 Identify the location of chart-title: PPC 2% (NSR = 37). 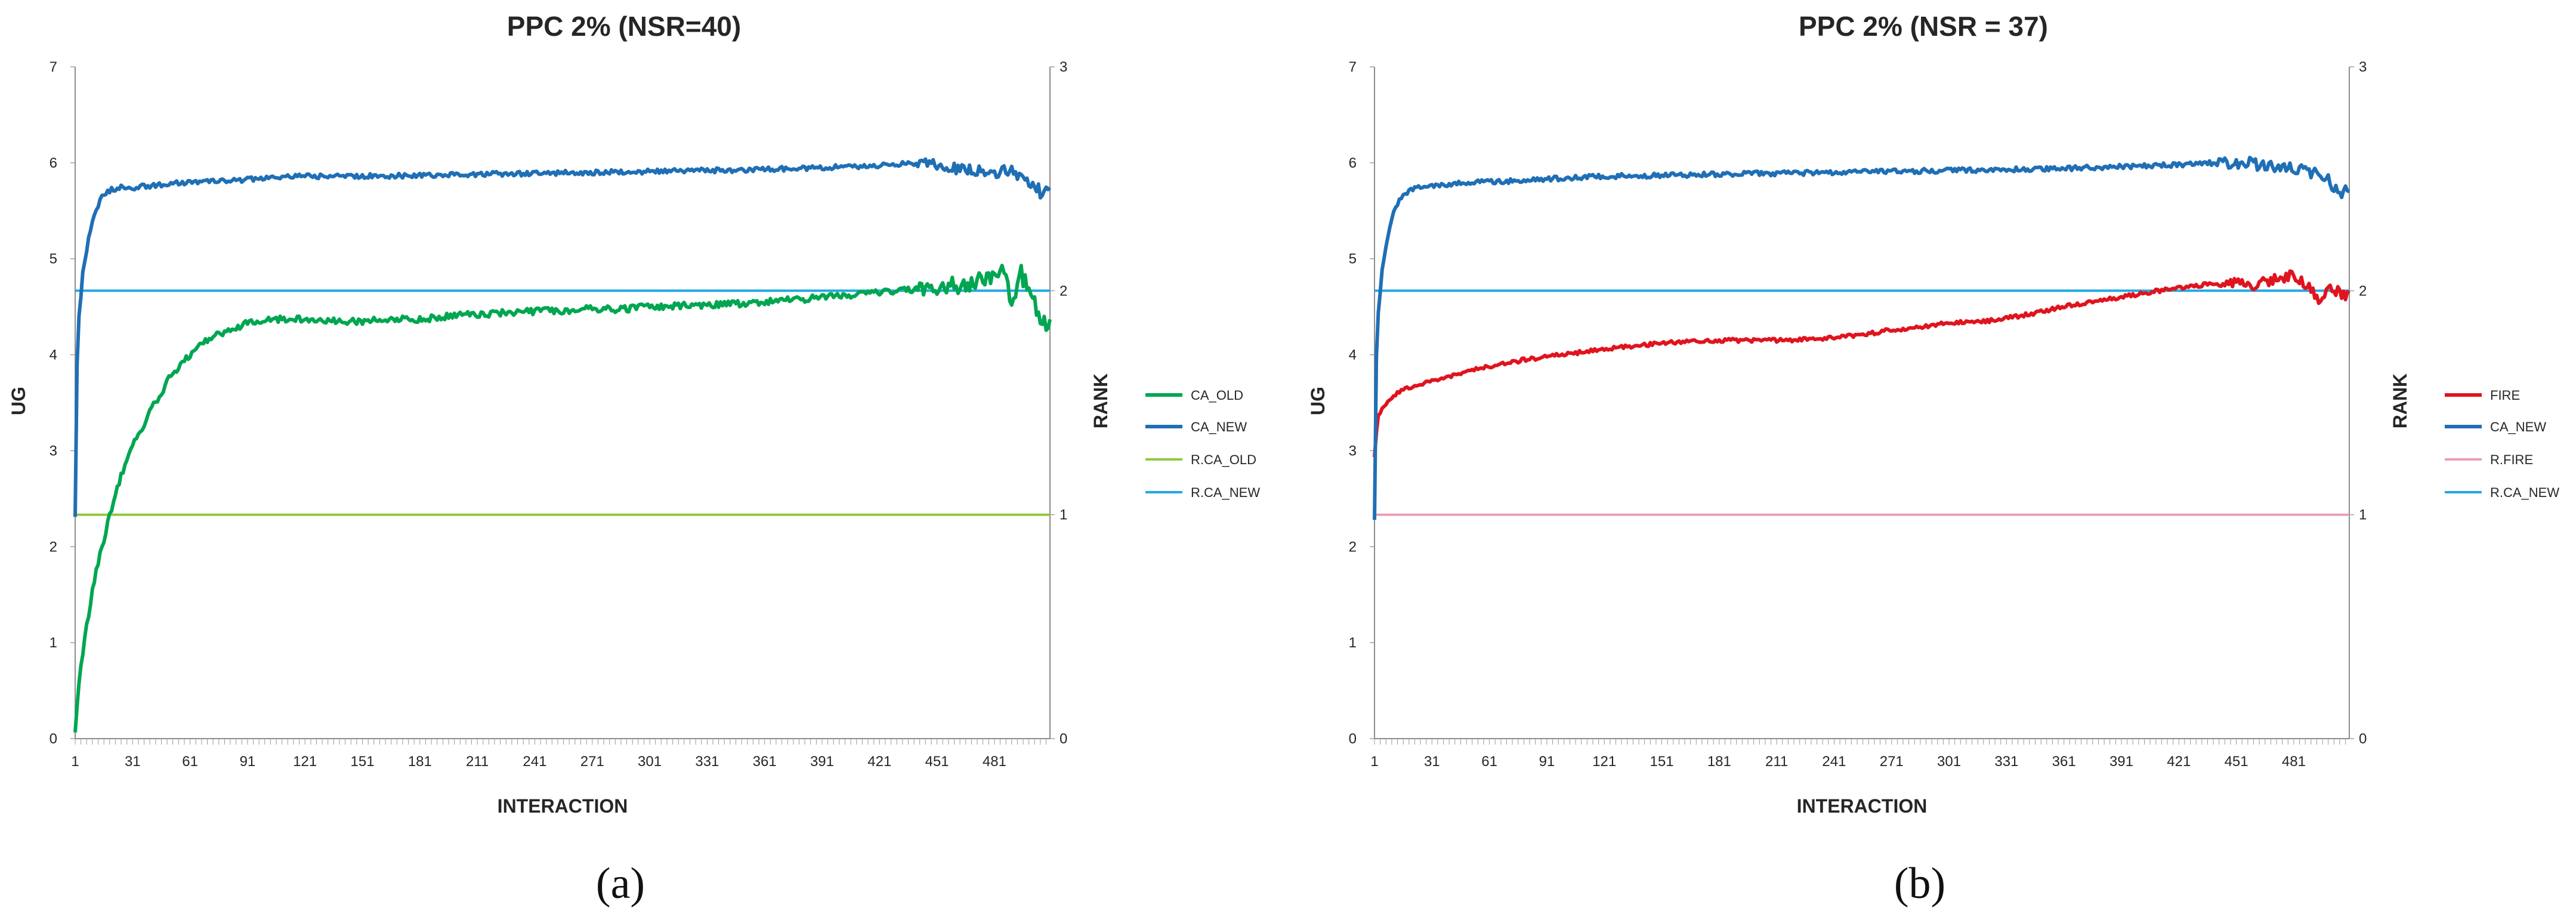
(1923, 26).